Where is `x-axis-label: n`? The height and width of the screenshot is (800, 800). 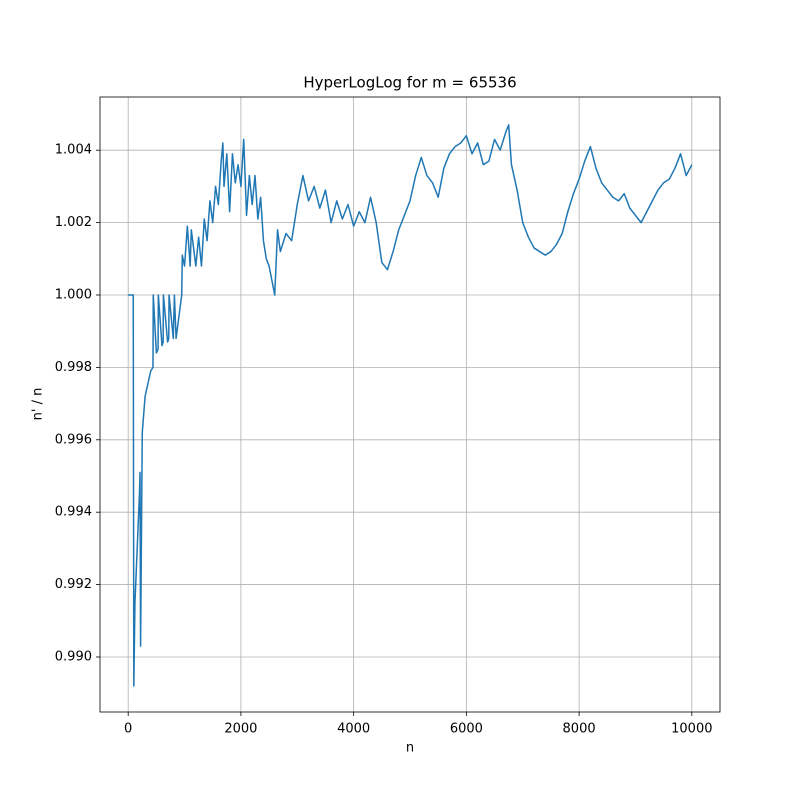 x-axis-label: n is located at coordinates (410, 748).